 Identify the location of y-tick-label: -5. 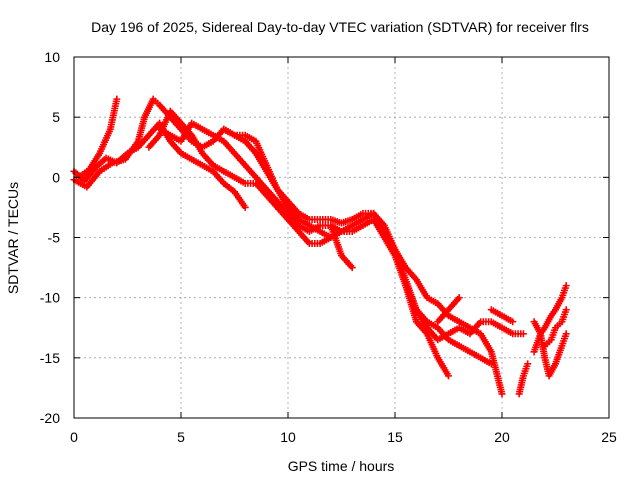
(54, 238).